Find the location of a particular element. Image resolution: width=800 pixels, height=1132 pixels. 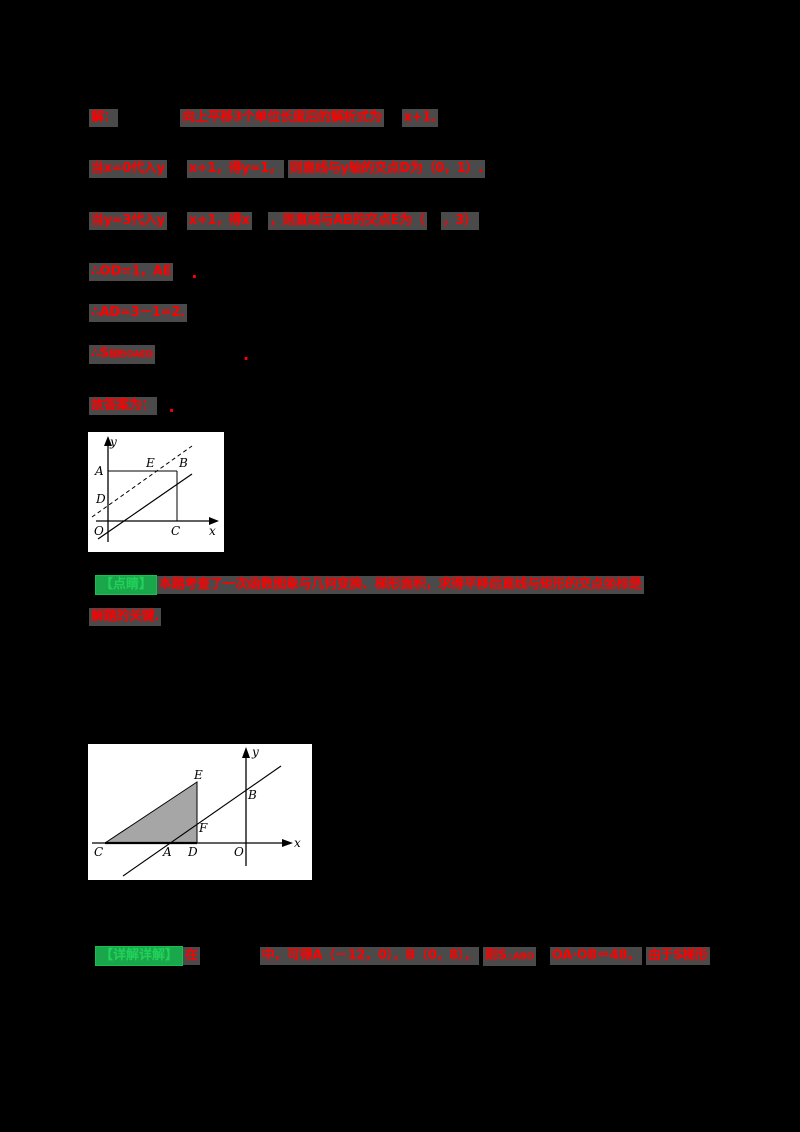

coordinate-diagram: y x A E B D O C is located at coordinates (155, 488).